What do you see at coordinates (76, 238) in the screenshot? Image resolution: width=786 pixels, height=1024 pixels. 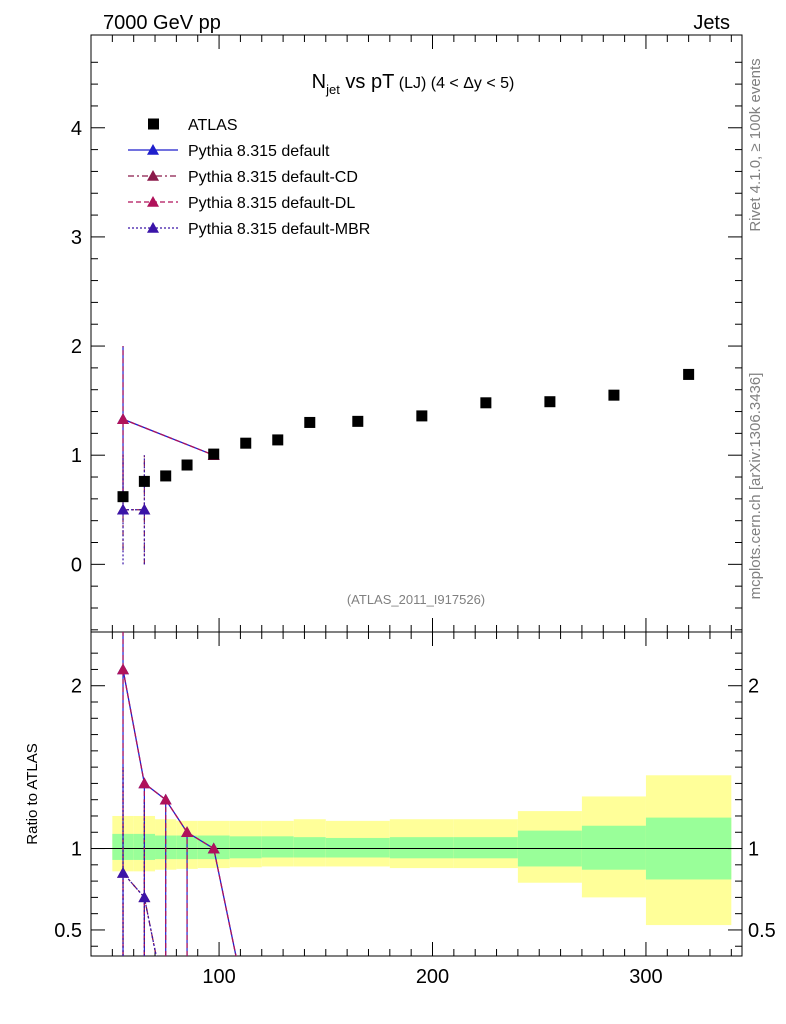 I see `main-y-tick-label: 3` at bounding box center [76, 238].